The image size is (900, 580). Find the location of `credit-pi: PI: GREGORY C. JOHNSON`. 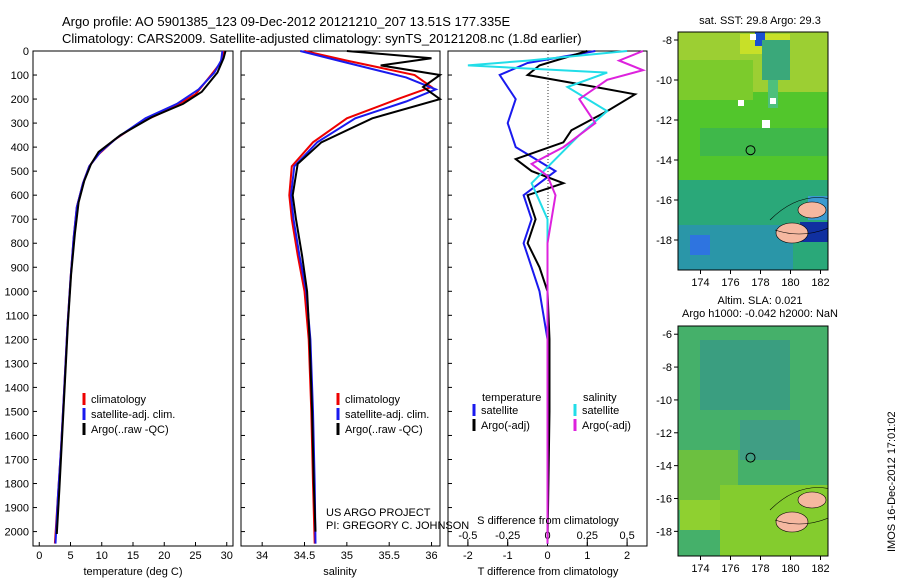

credit-pi: PI: GREGORY C. JOHNSON is located at coordinates (397, 526).